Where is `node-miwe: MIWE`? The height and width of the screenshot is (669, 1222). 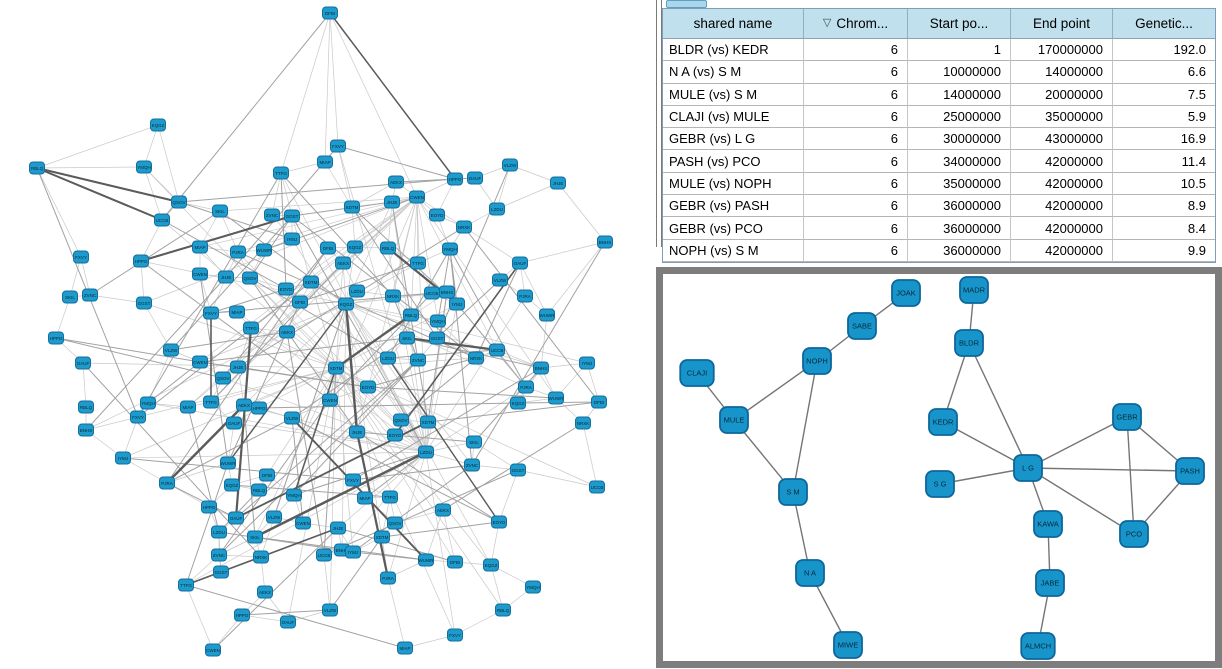
node-miwe: MIWE is located at coordinates (848, 645).